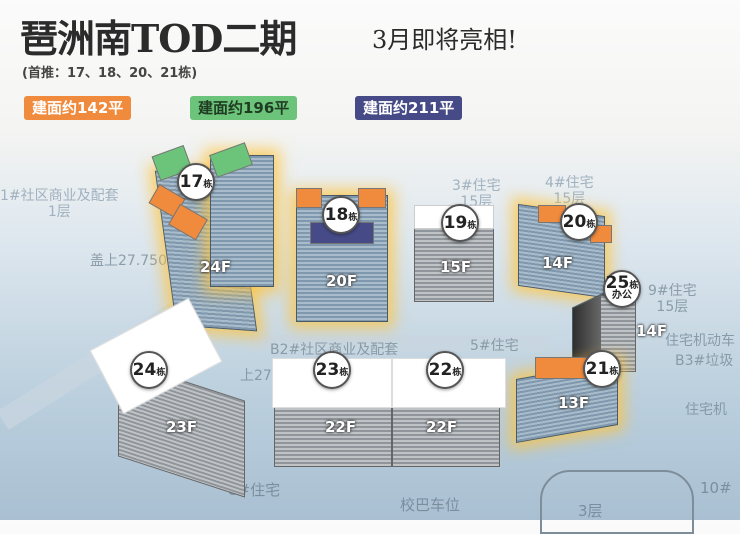 The image size is (740, 534). What do you see at coordinates (700, 341) in the screenshot?
I see `map-label: 住宅机动车` at bounding box center [700, 341].